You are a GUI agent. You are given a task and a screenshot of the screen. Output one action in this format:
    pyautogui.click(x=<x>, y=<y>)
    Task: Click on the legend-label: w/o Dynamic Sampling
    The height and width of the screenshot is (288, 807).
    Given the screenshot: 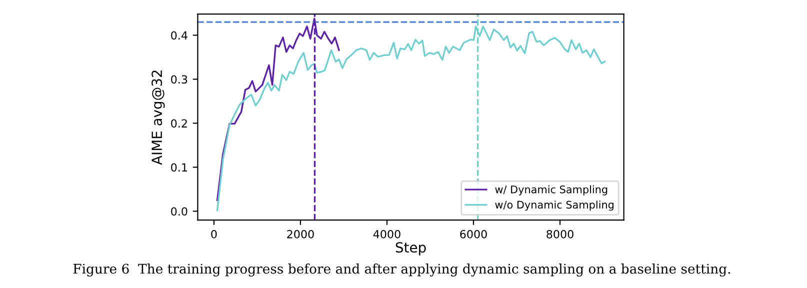 What is the action you would take?
    pyautogui.click(x=554, y=205)
    